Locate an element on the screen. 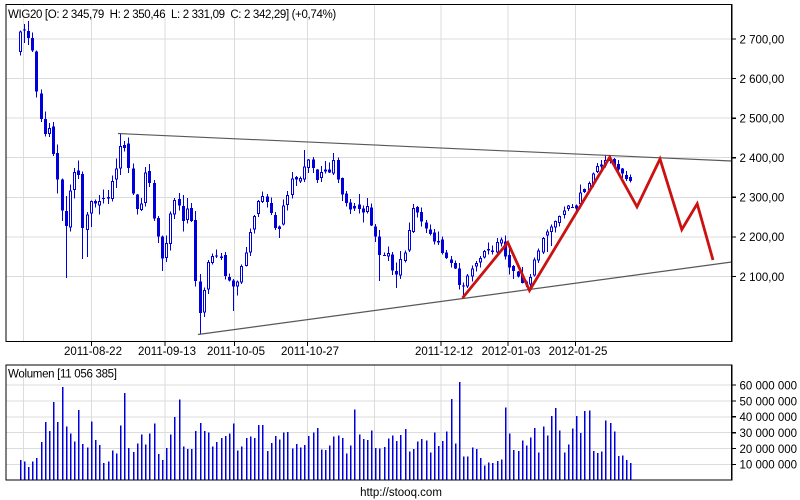 The width and height of the screenshot is (800, 500). svg-text: 40 000 000 is located at coordinates (769, 418).